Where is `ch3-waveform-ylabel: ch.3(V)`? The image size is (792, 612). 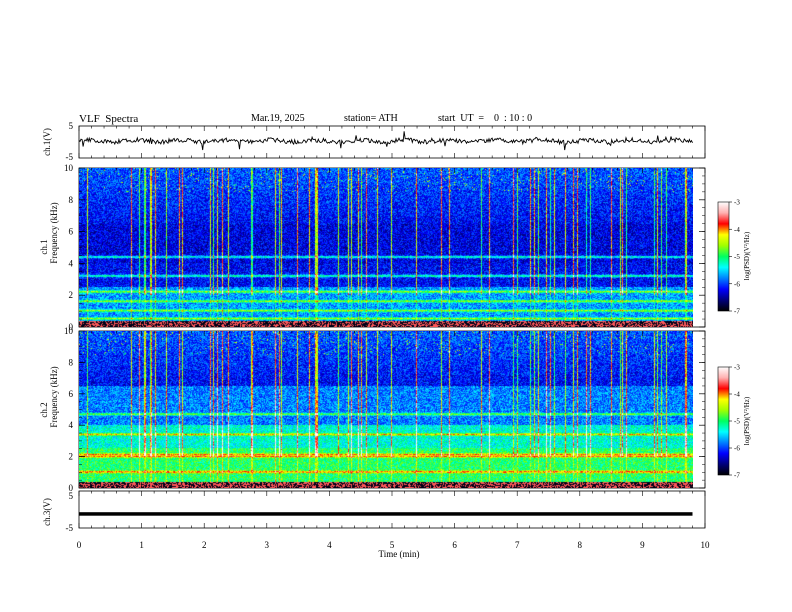 ch3-waveform-ylabel: ch.3(V) is located at coordinates (47, 512).